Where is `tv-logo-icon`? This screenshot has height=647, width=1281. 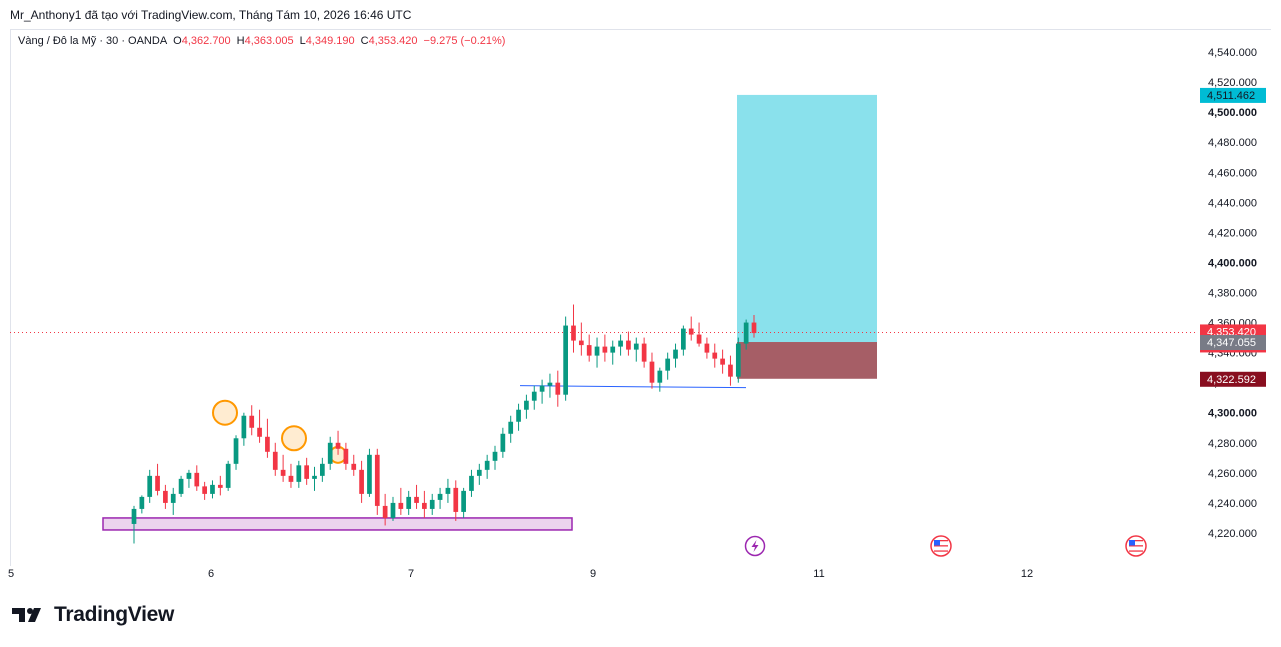 tv-logo-icon is located at coordinates (26, 615).